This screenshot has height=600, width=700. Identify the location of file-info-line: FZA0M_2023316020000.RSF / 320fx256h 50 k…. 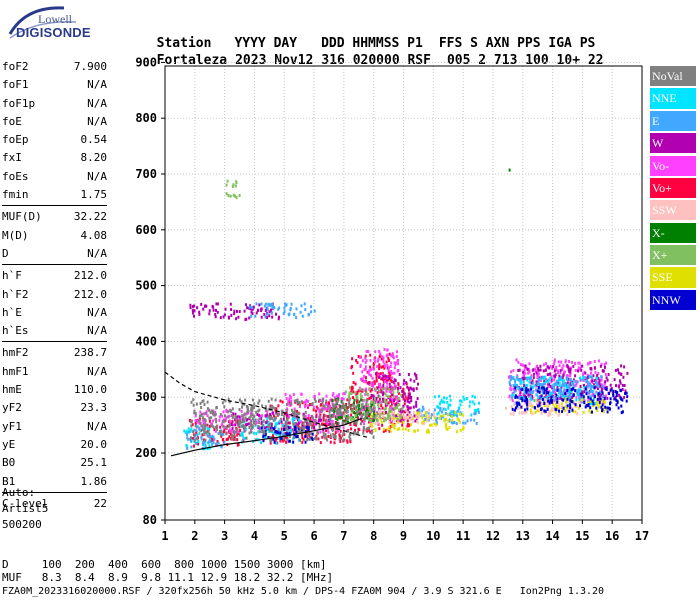
(303, 591).